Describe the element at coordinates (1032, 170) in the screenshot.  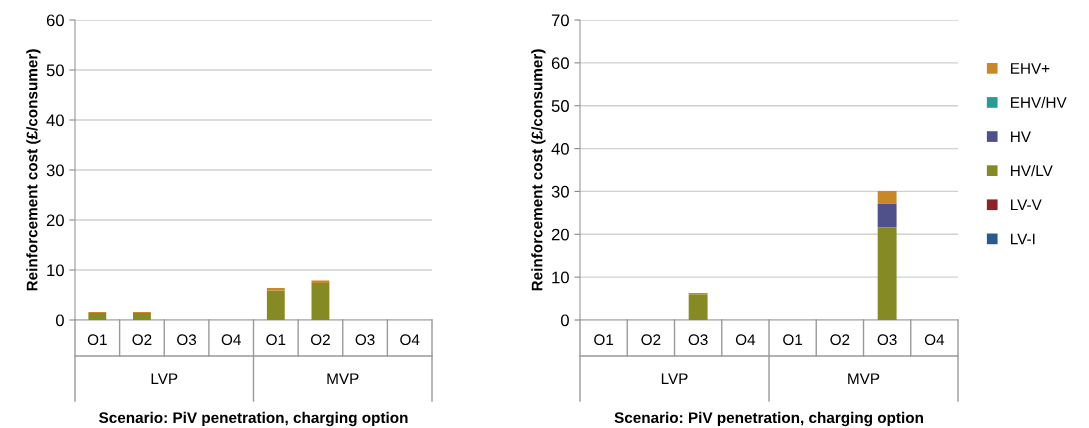
I see `legend-label: HV/LV` at that location.